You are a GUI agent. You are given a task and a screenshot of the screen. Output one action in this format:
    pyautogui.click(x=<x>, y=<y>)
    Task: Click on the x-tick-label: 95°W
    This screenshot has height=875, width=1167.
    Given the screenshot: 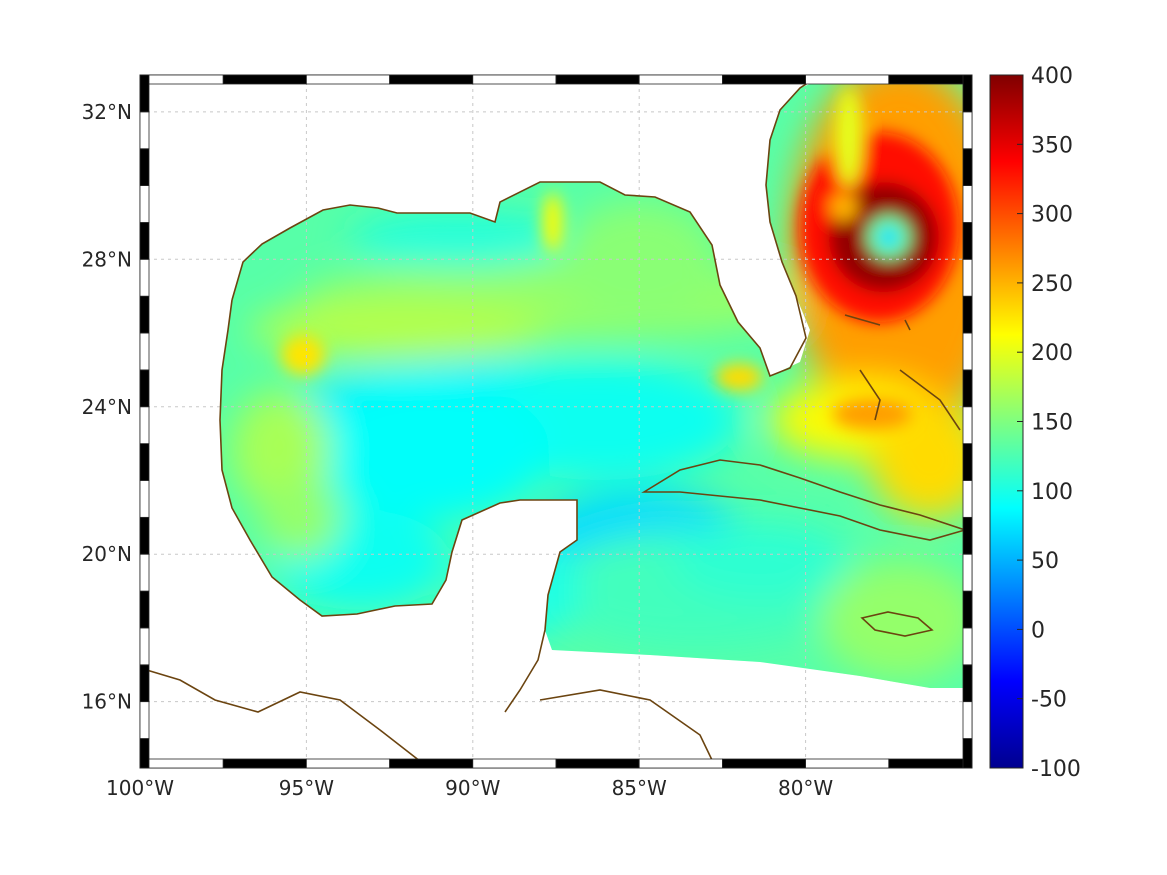 What is the action you would take?
    pyautogui.click(x=306, y=788)
    